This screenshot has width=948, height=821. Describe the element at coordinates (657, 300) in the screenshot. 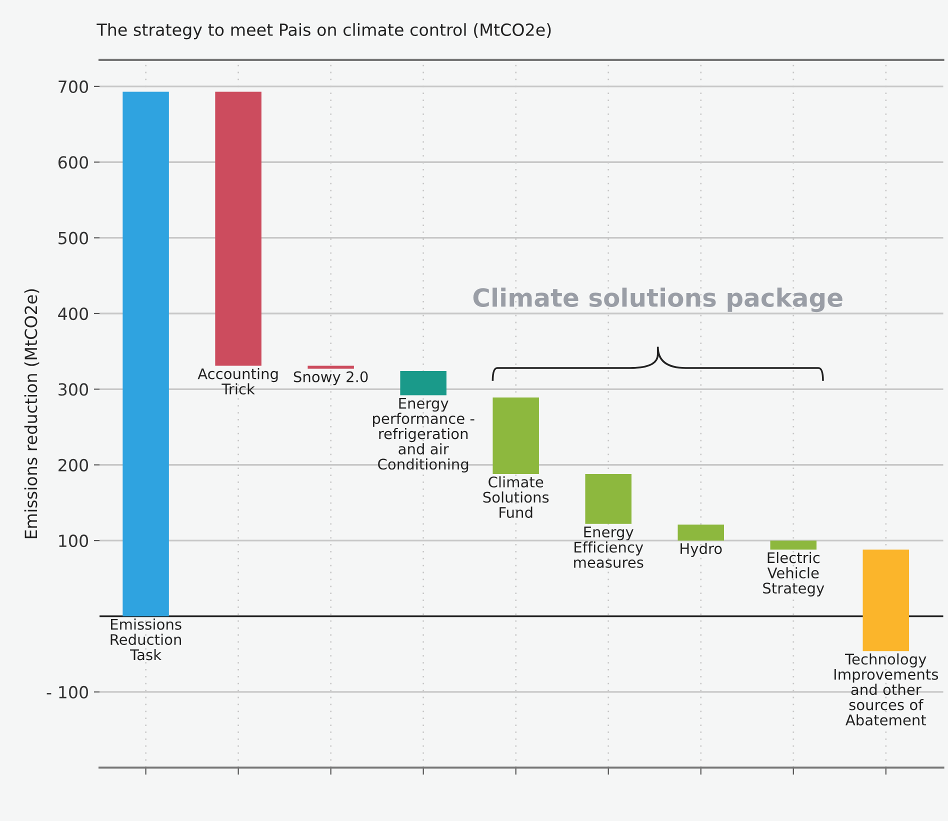

I see `annotation: Climate solutions package` at that location.